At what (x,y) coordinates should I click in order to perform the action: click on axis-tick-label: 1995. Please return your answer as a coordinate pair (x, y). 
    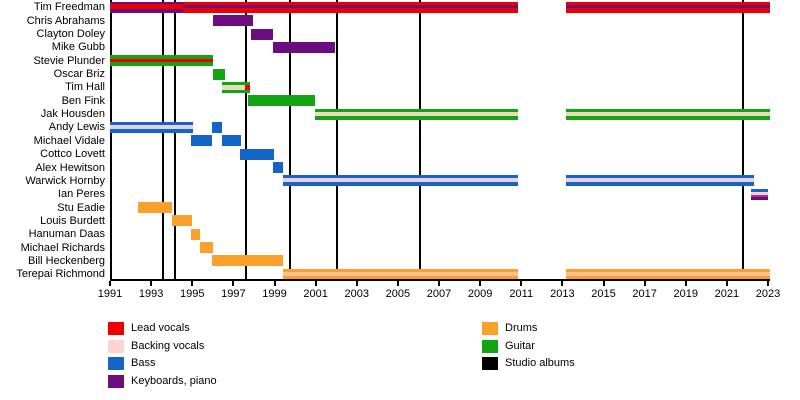
    Looking at the image, I should click on (192, 294).